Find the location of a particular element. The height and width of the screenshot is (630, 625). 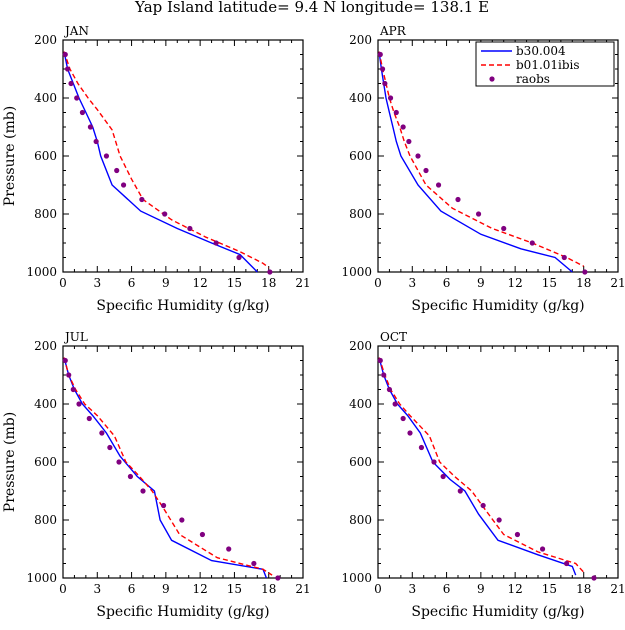

panel-label: JAN is located at coordinates (76, 31).